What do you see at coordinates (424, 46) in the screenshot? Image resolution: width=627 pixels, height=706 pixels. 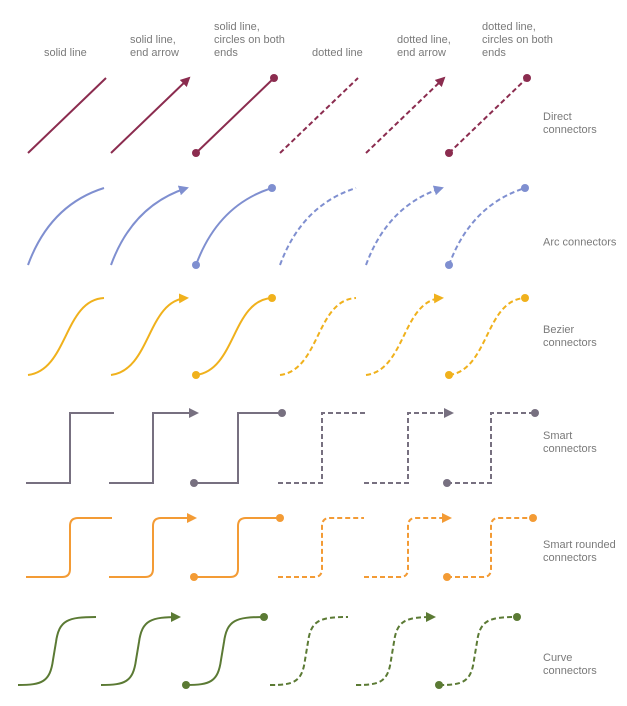 I see `column-header: dotted line, end arrow` at bounding box center [424, 46].